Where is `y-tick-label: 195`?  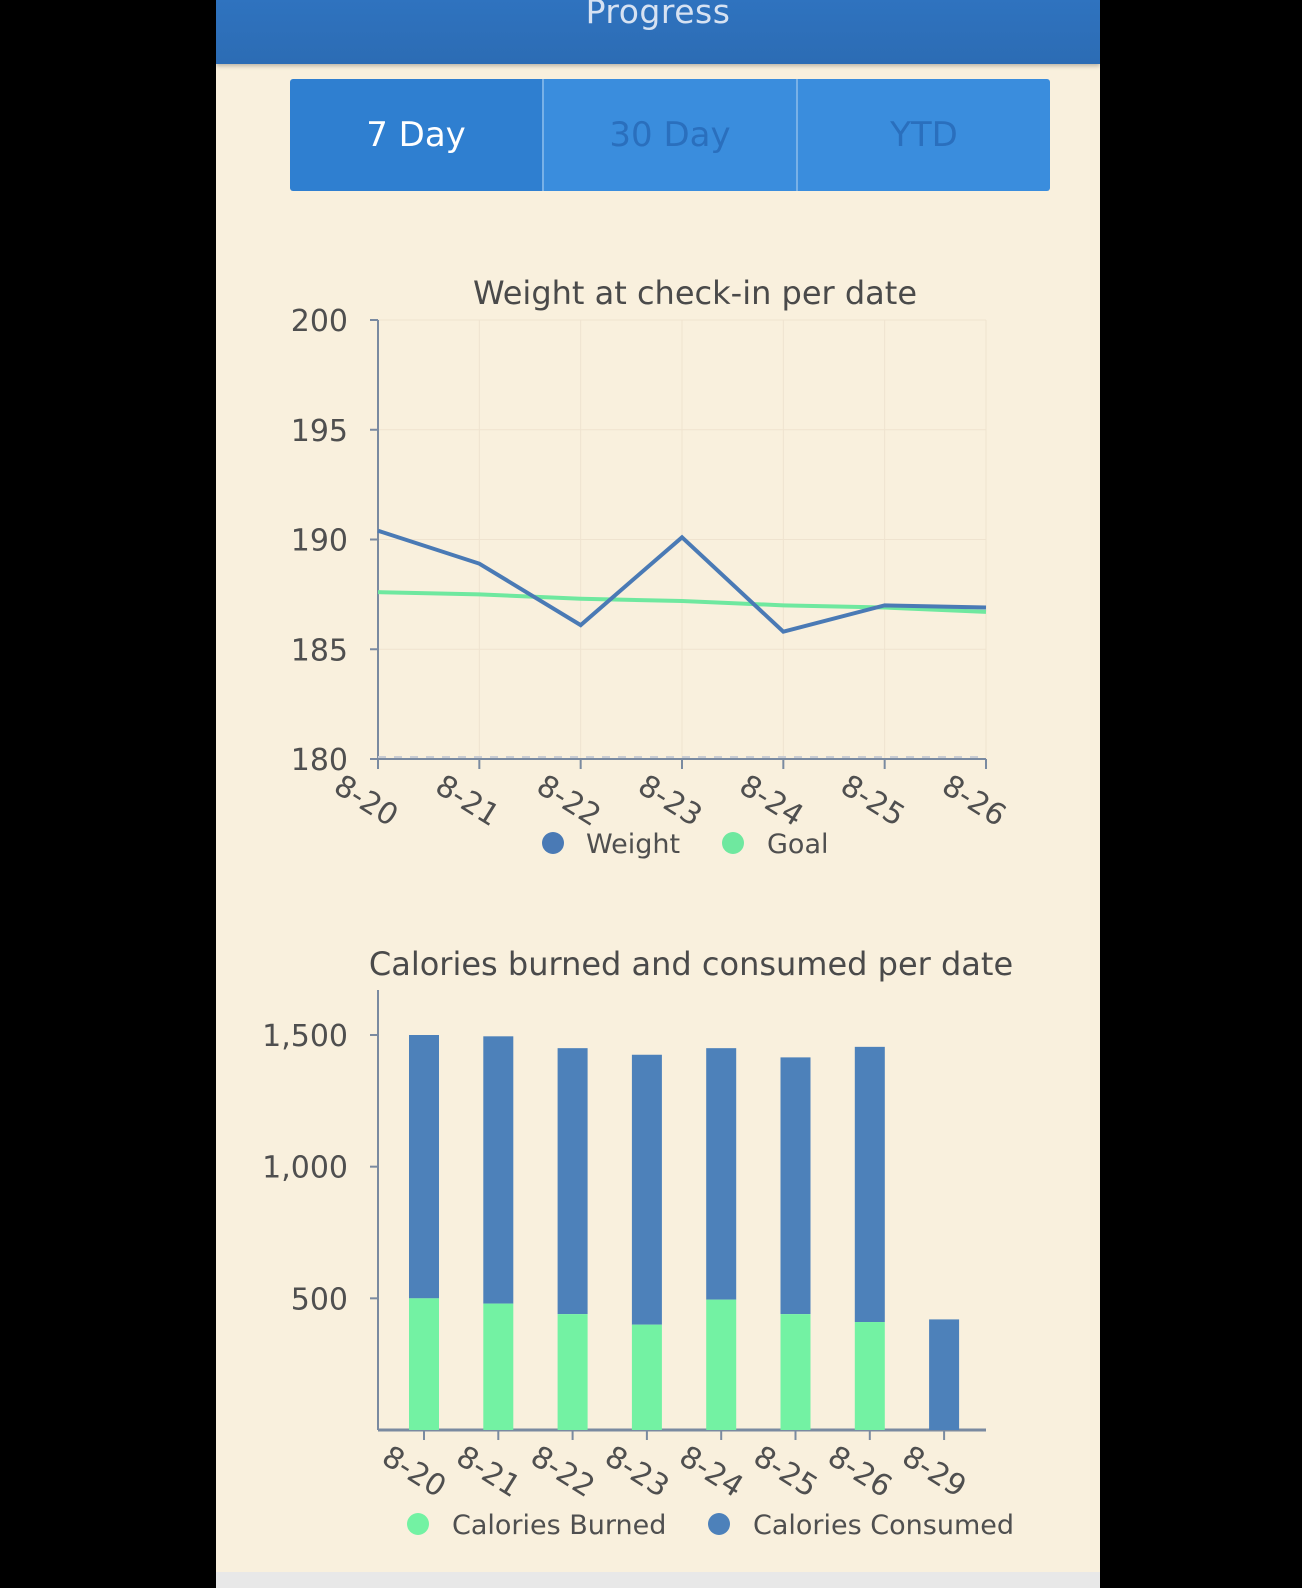
y-tick-label: 195 is located at coordinates (319, 431).